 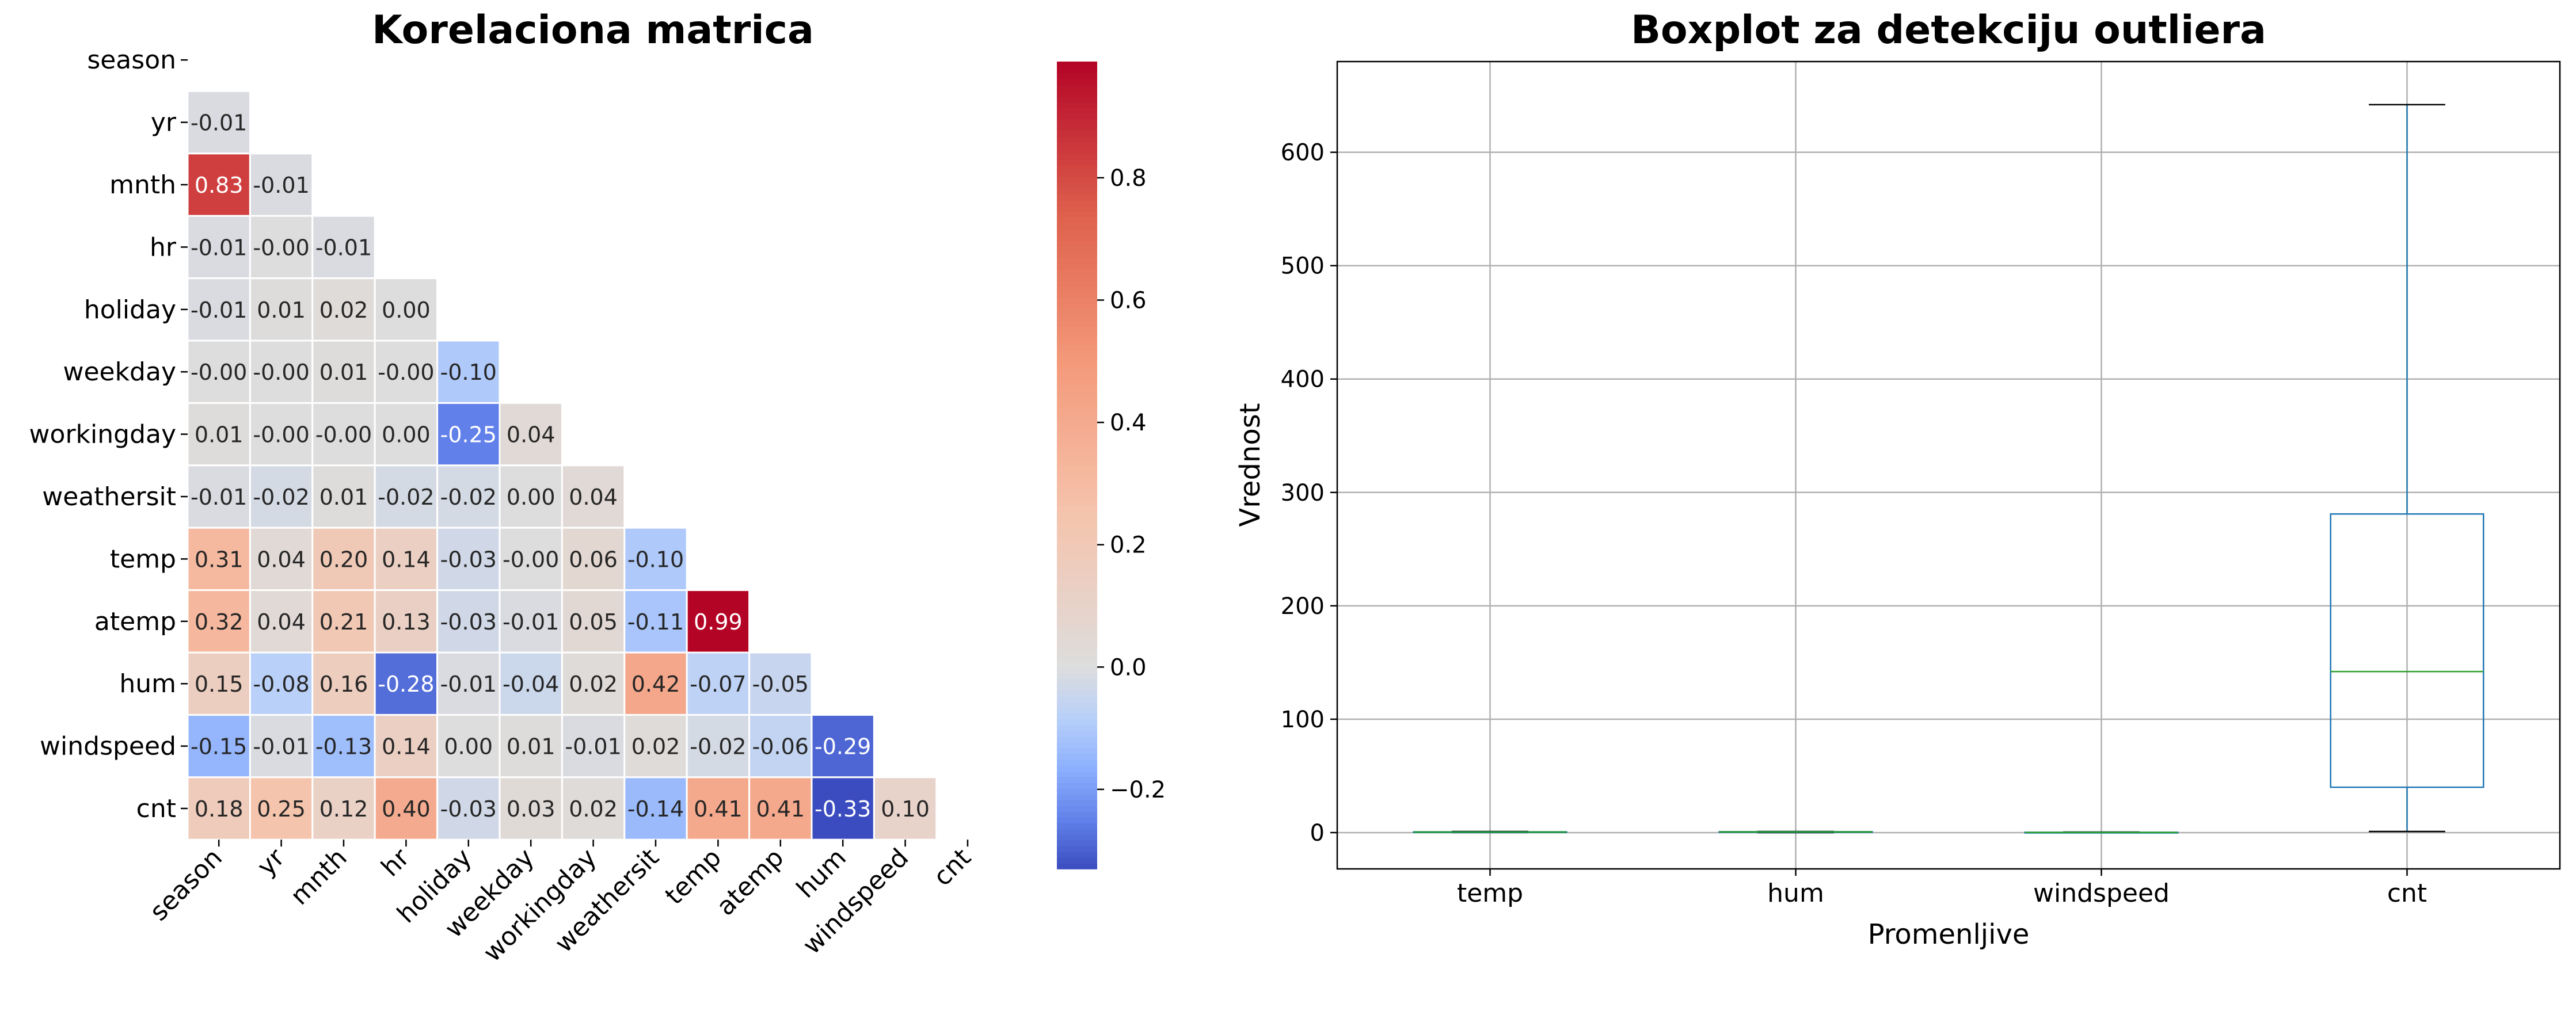 What do you see at coordinates (719, 809) in the screenshot?
I see `heatmap-cell-label-cnt-temp: 0.41` at bounding box center [719, 809].